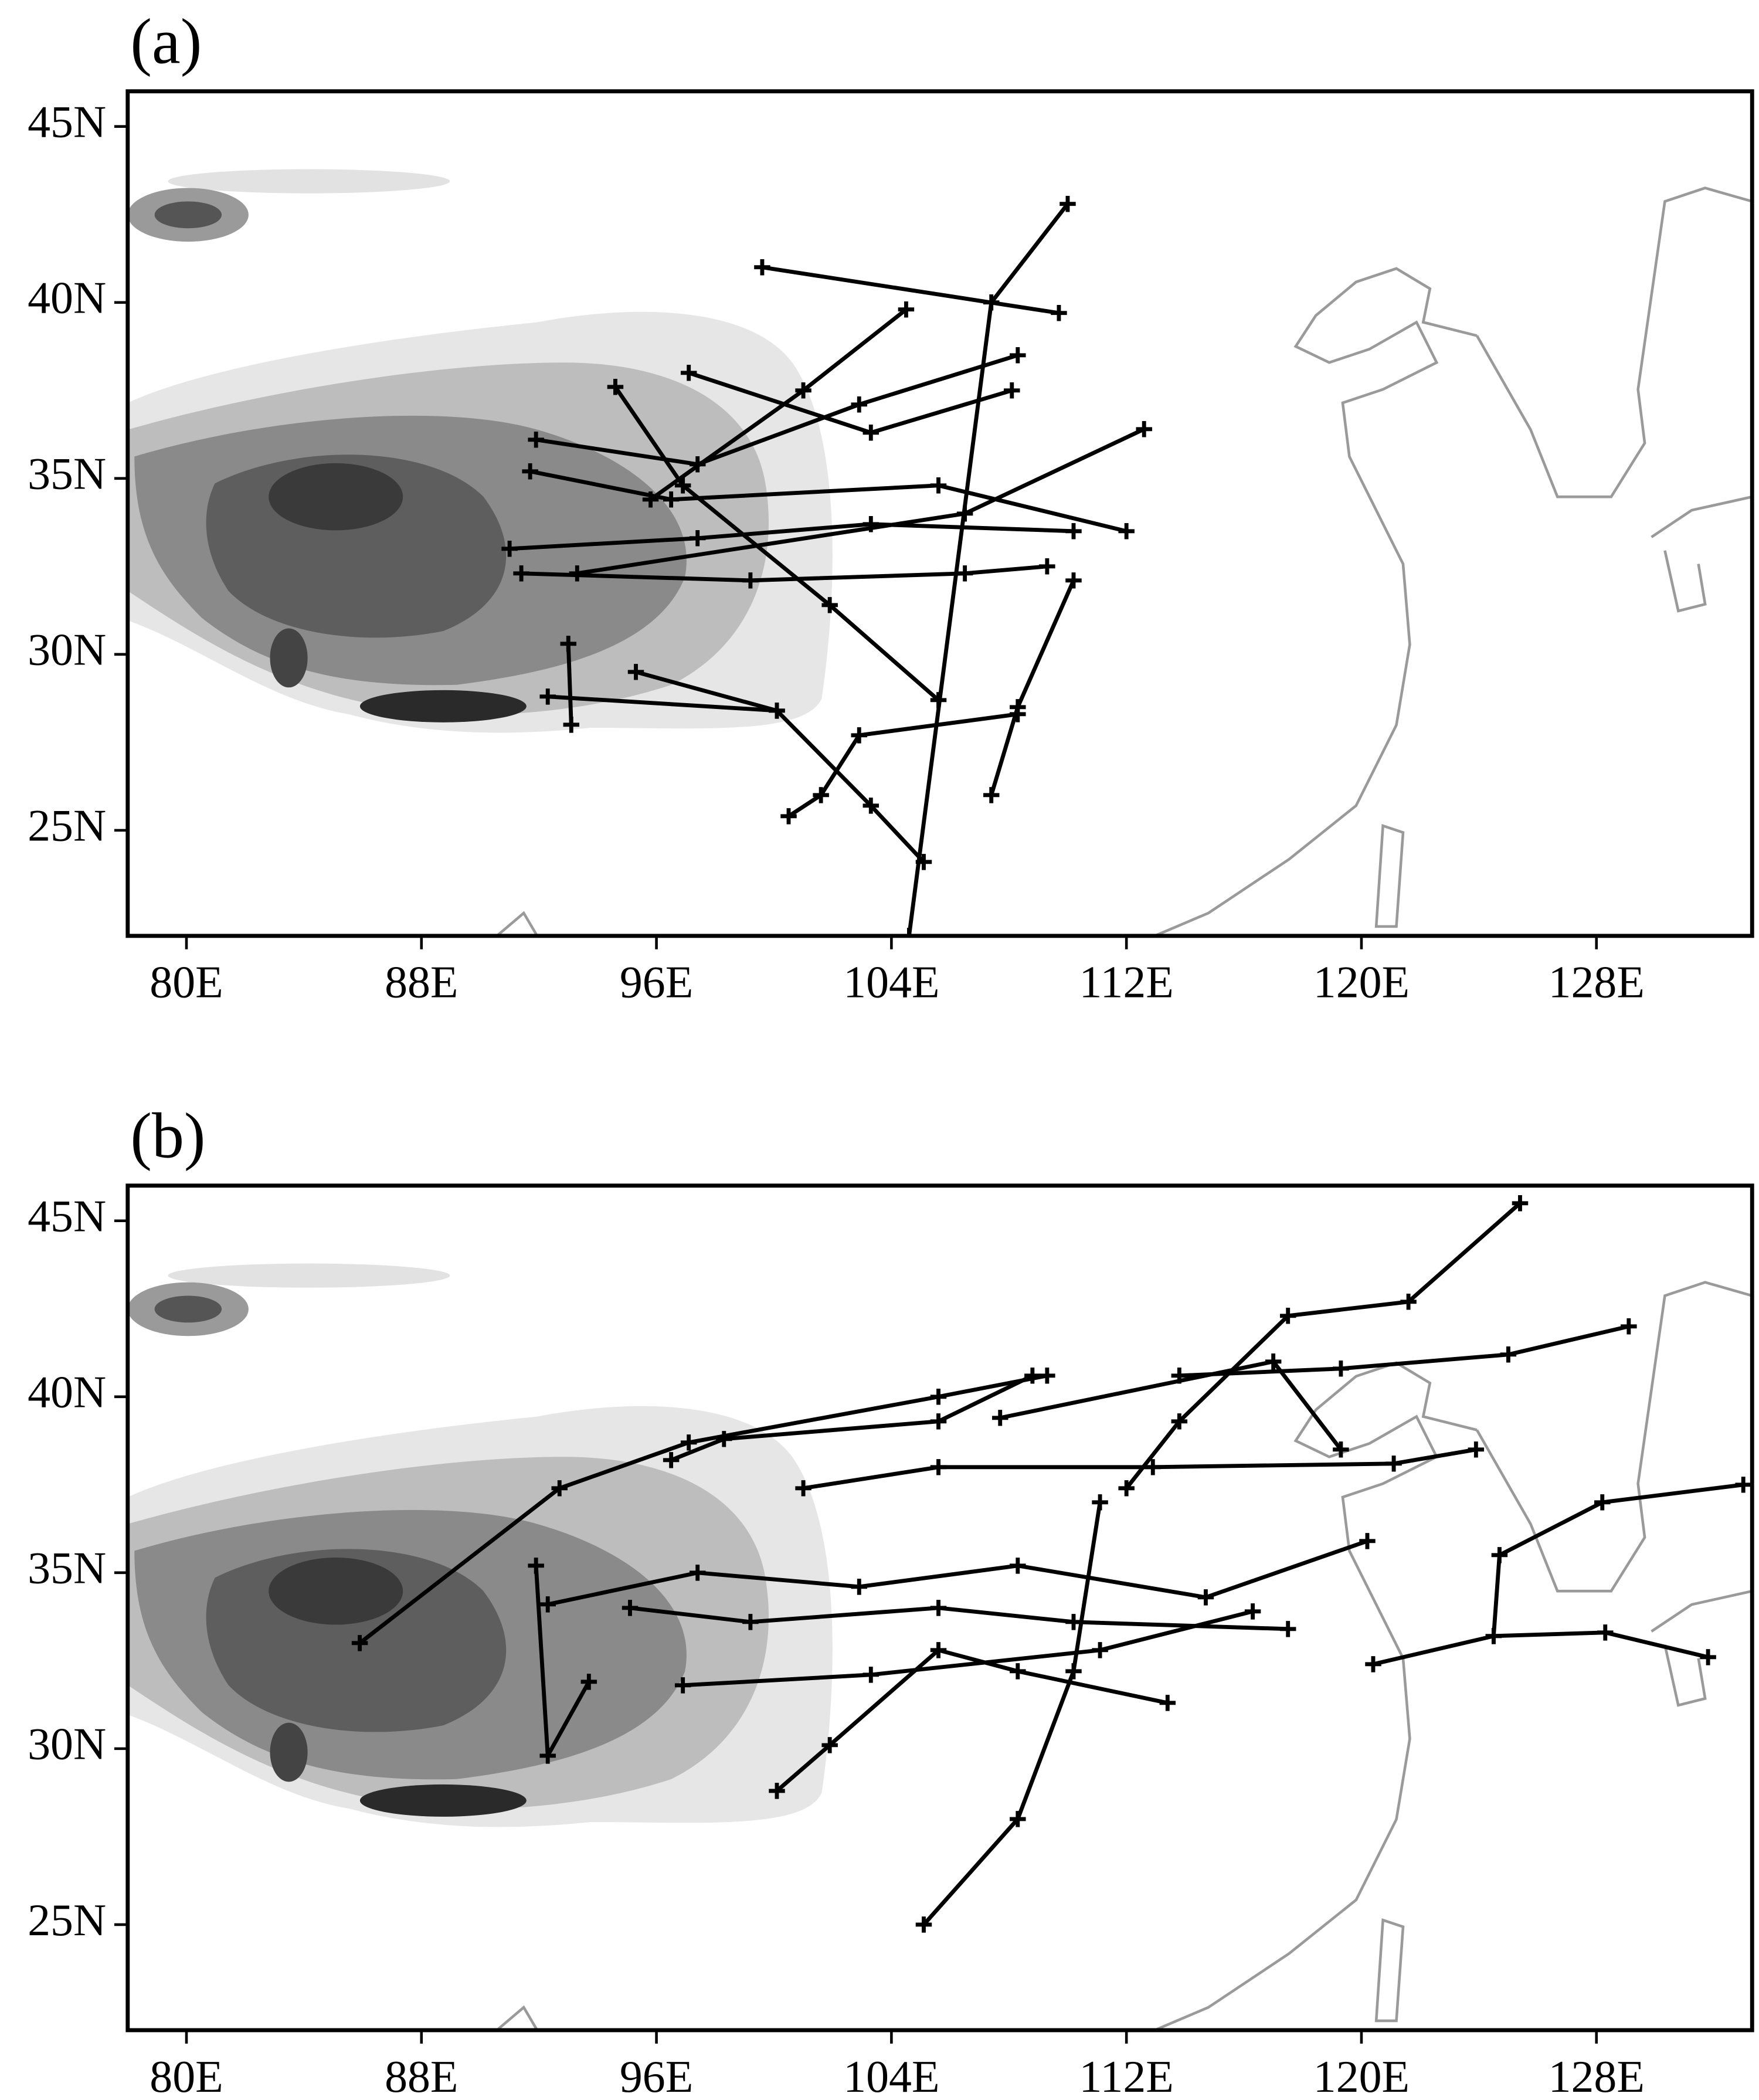  What do you see at coordinates (67, 1216) in the screenshot?
I see `y-tick-label: 45N` at bounding box center [67, 1216].